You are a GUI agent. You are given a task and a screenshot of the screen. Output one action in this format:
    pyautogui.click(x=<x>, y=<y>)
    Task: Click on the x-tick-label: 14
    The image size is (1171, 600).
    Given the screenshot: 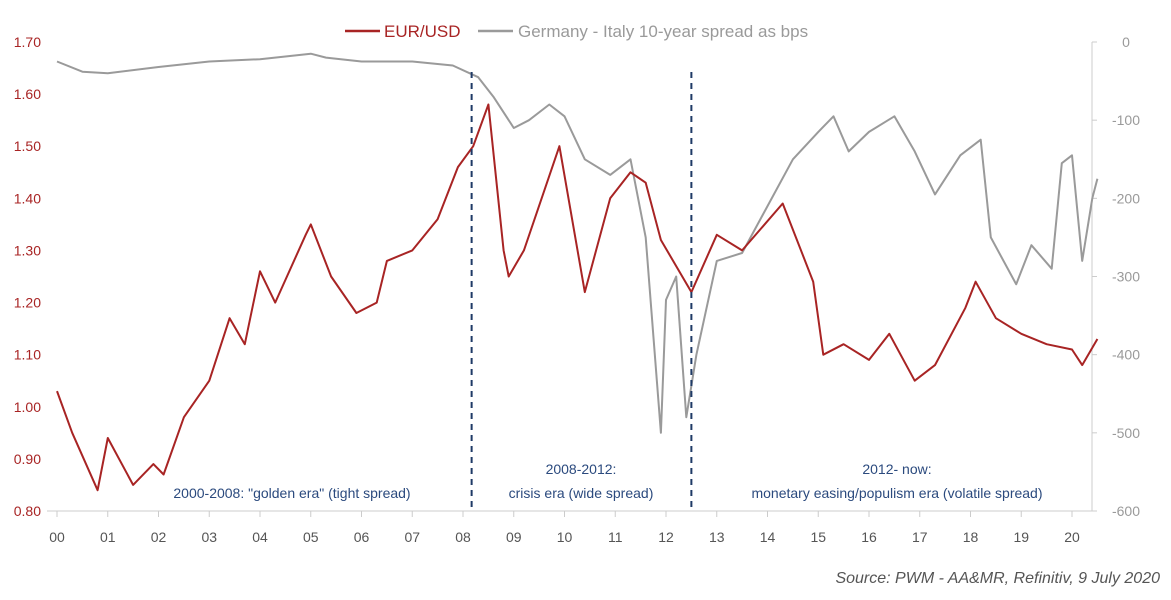 What is the action you would take?
    pyautogui.click(x=768, y=537)
    